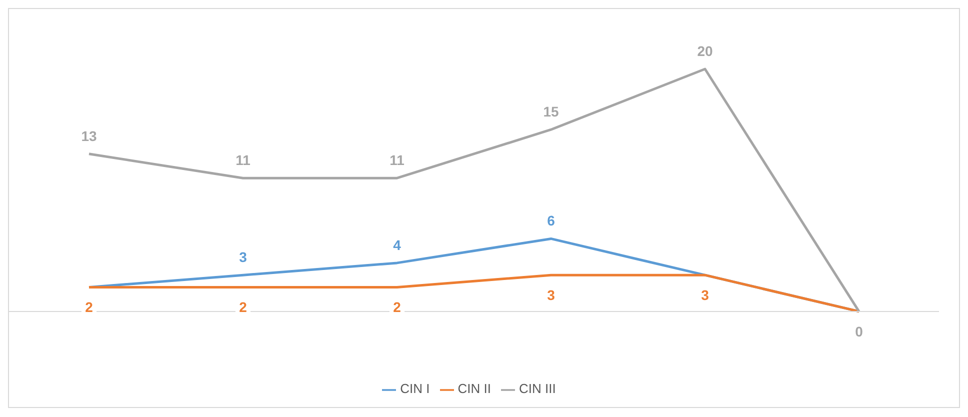 Image resolution: width=968 pixels, height=417 pixels. Describe the element at coordinates (397, 244) in the screenshot. I see `data-label: 4` at that location.